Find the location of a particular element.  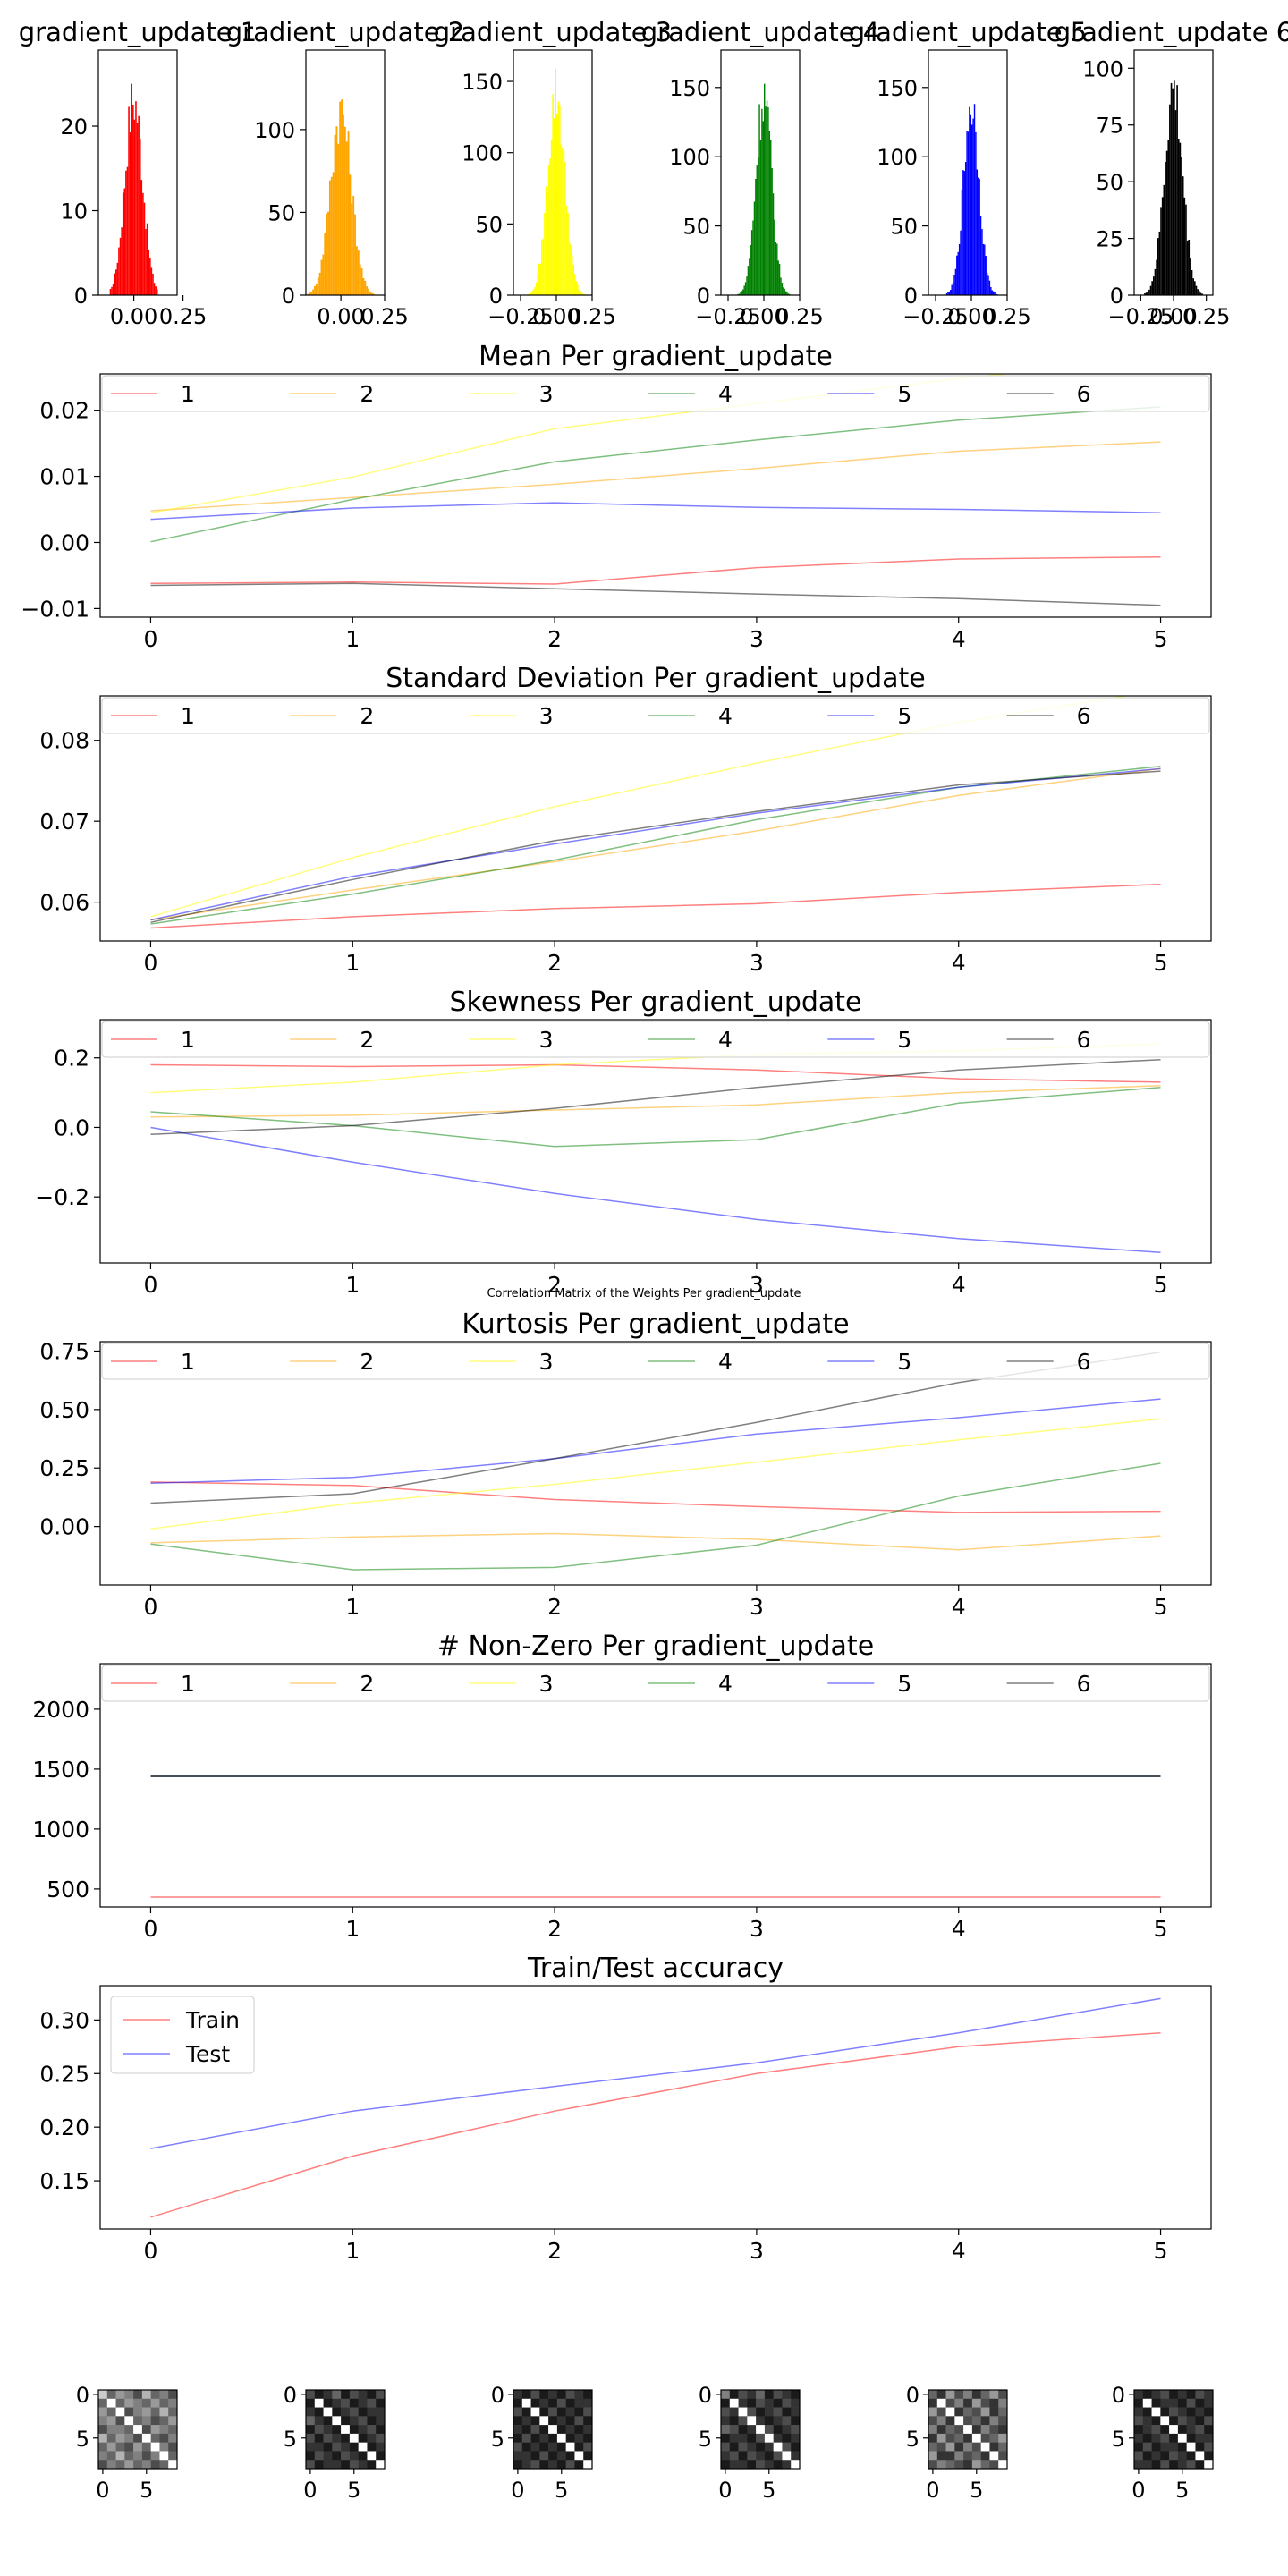

chart-title: # Non-Zero Per gradient_update is located at coordinates (655, 1646).